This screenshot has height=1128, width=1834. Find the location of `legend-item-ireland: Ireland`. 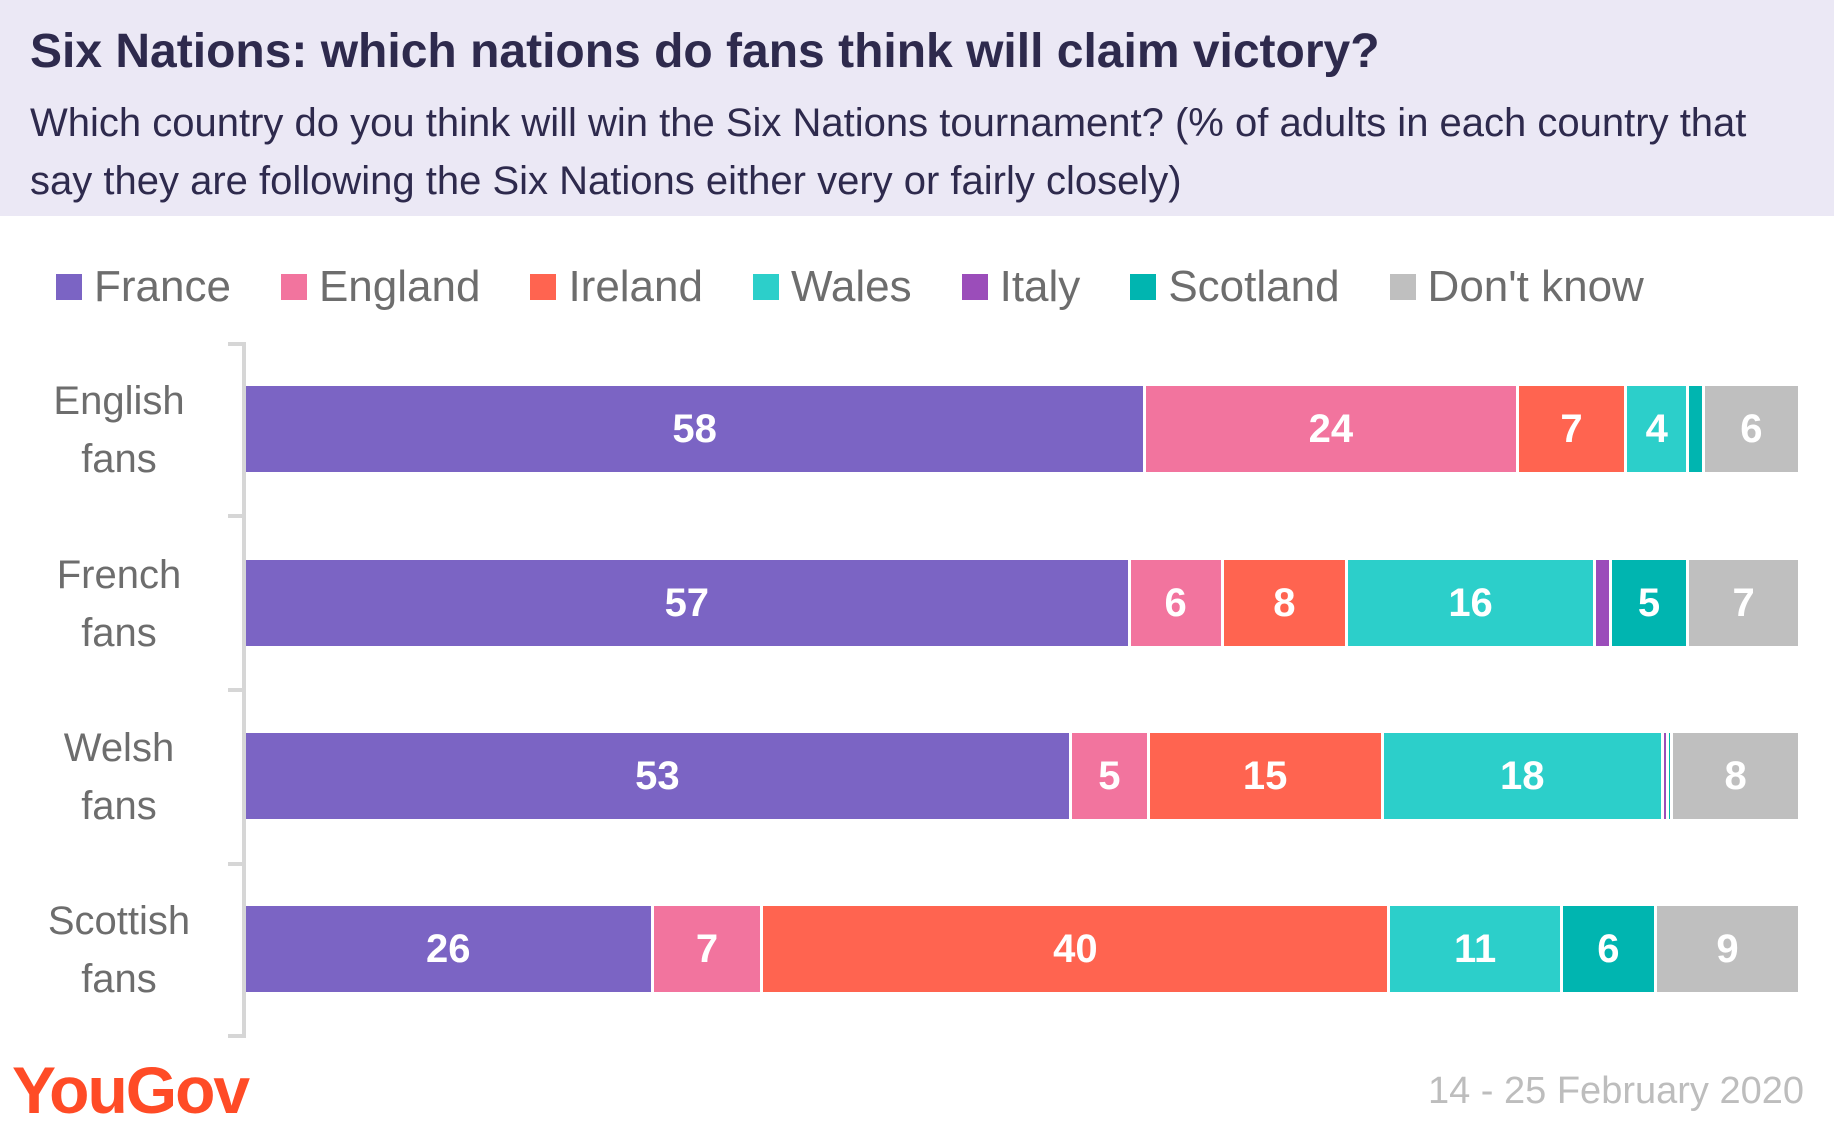

legend-item-ireland: Ireland is located at coordinates (616, 287).